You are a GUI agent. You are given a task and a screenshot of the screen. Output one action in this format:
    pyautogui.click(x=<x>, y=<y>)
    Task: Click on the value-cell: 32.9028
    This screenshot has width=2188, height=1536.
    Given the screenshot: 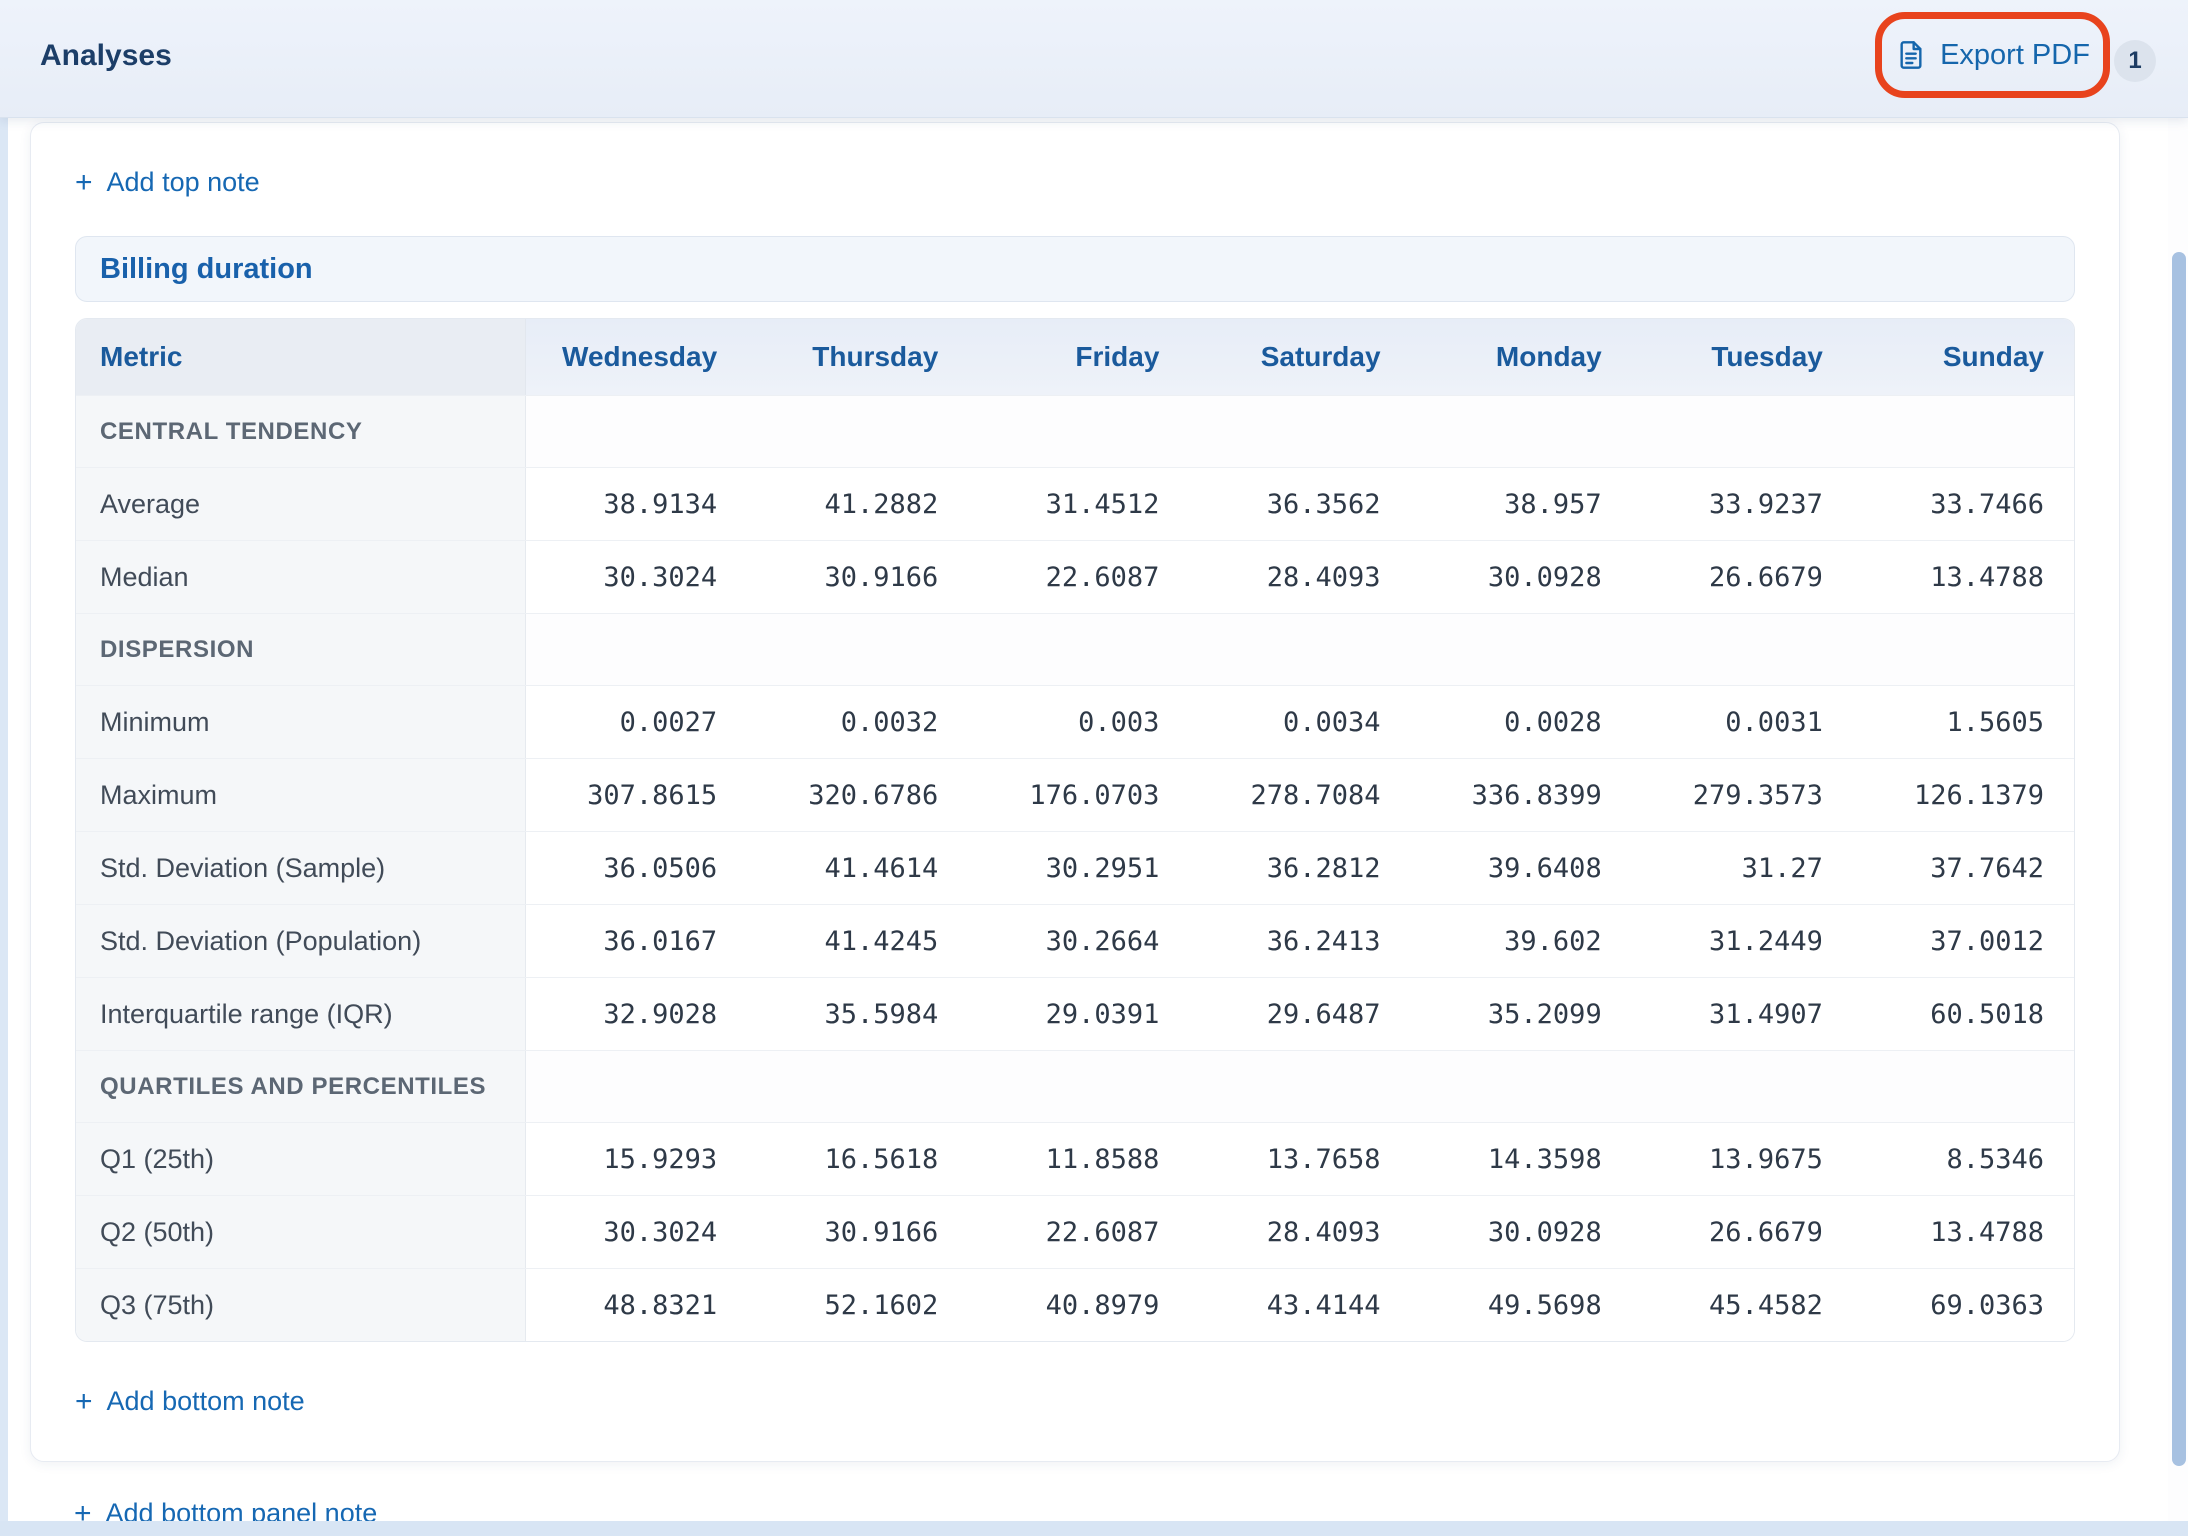 What is the action you would take?
    pyautogui.click(x=637, y=1014)
    